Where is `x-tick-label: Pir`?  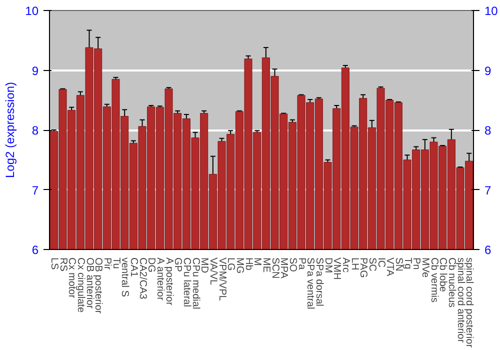 x-tick-label: Pir is located at coordinates (106, 264).